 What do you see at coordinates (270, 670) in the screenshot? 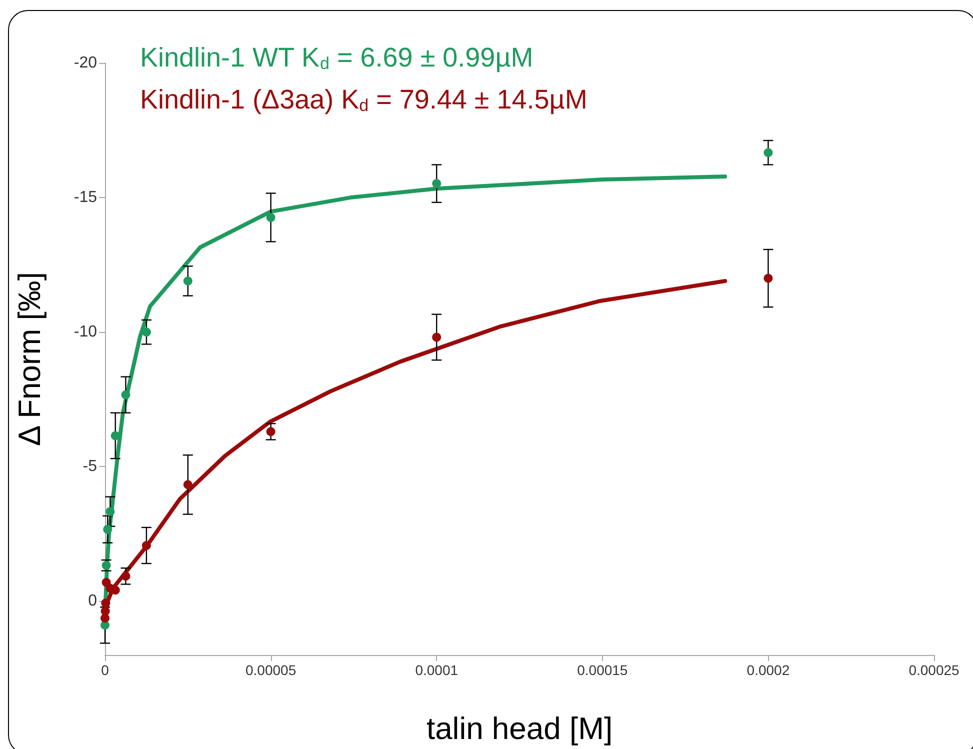
I see `x-tick-label: 0.00005` at bounding box center [270, 670].